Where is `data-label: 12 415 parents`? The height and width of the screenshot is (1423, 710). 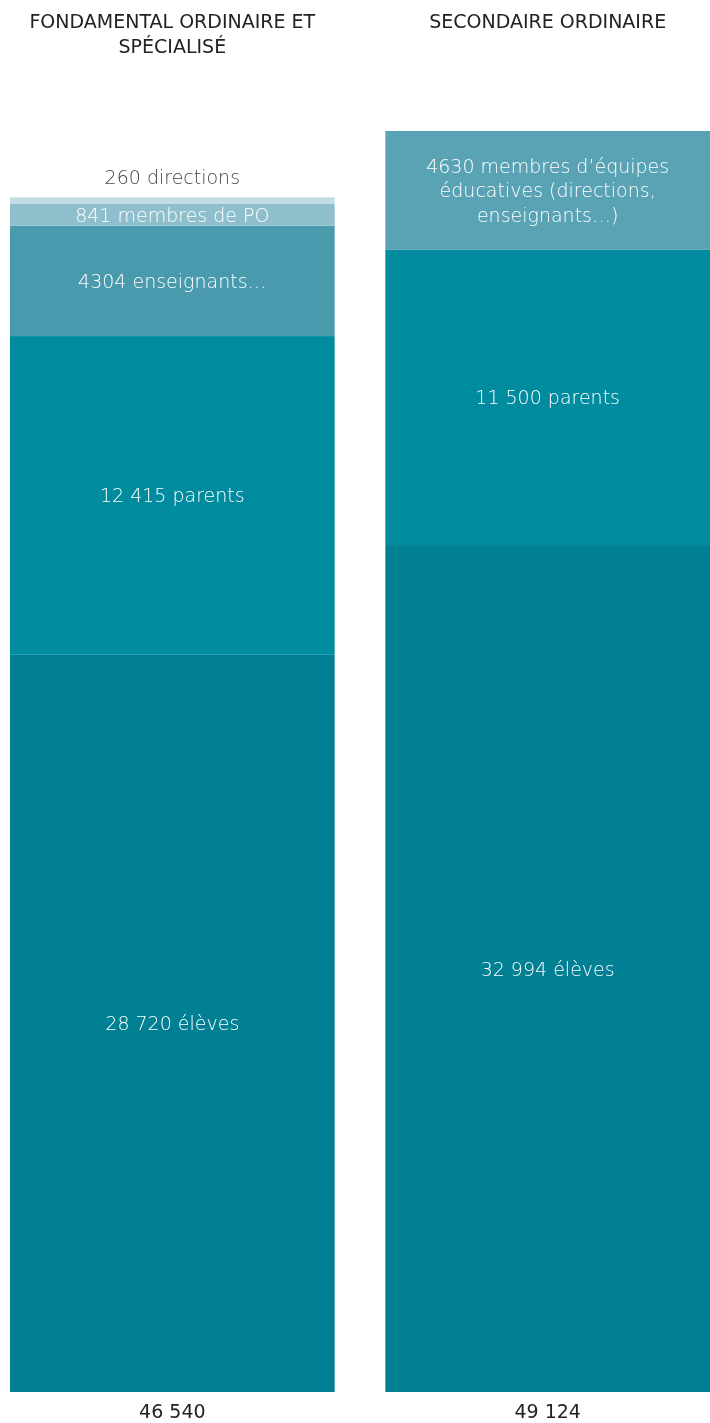 data-label: 12 415 parents is located at coordinates (172, 495).